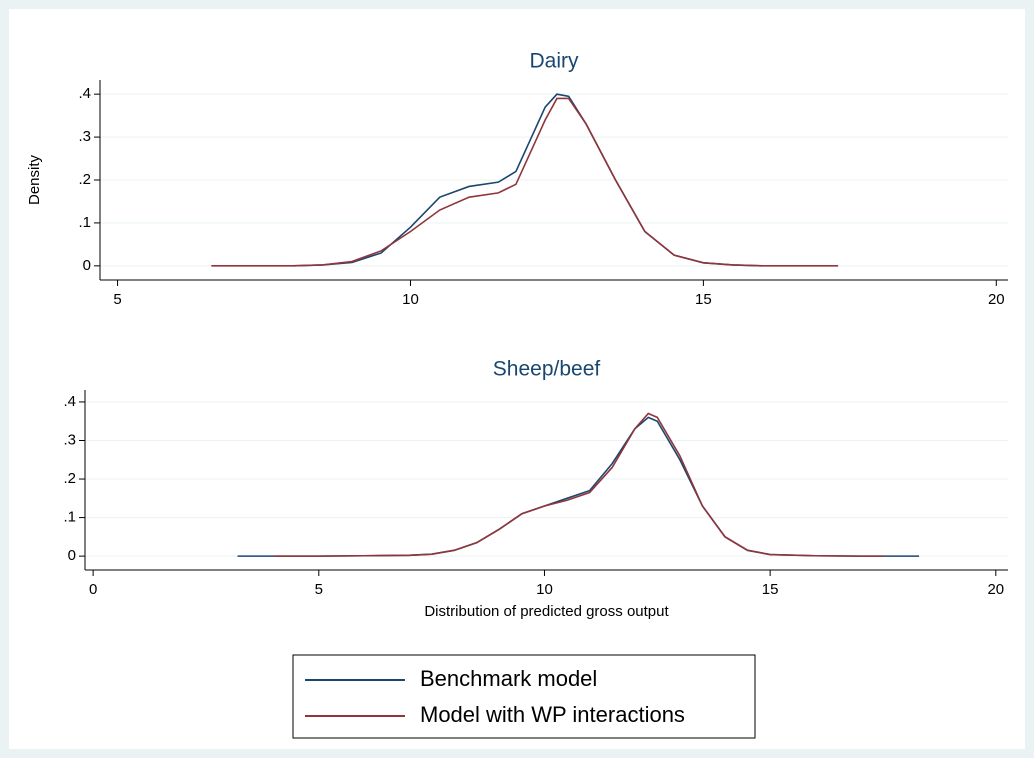 This screenshot has width=1034, height=758. I want to click on legend-label: Model with WP interactions, so click(552, 714).